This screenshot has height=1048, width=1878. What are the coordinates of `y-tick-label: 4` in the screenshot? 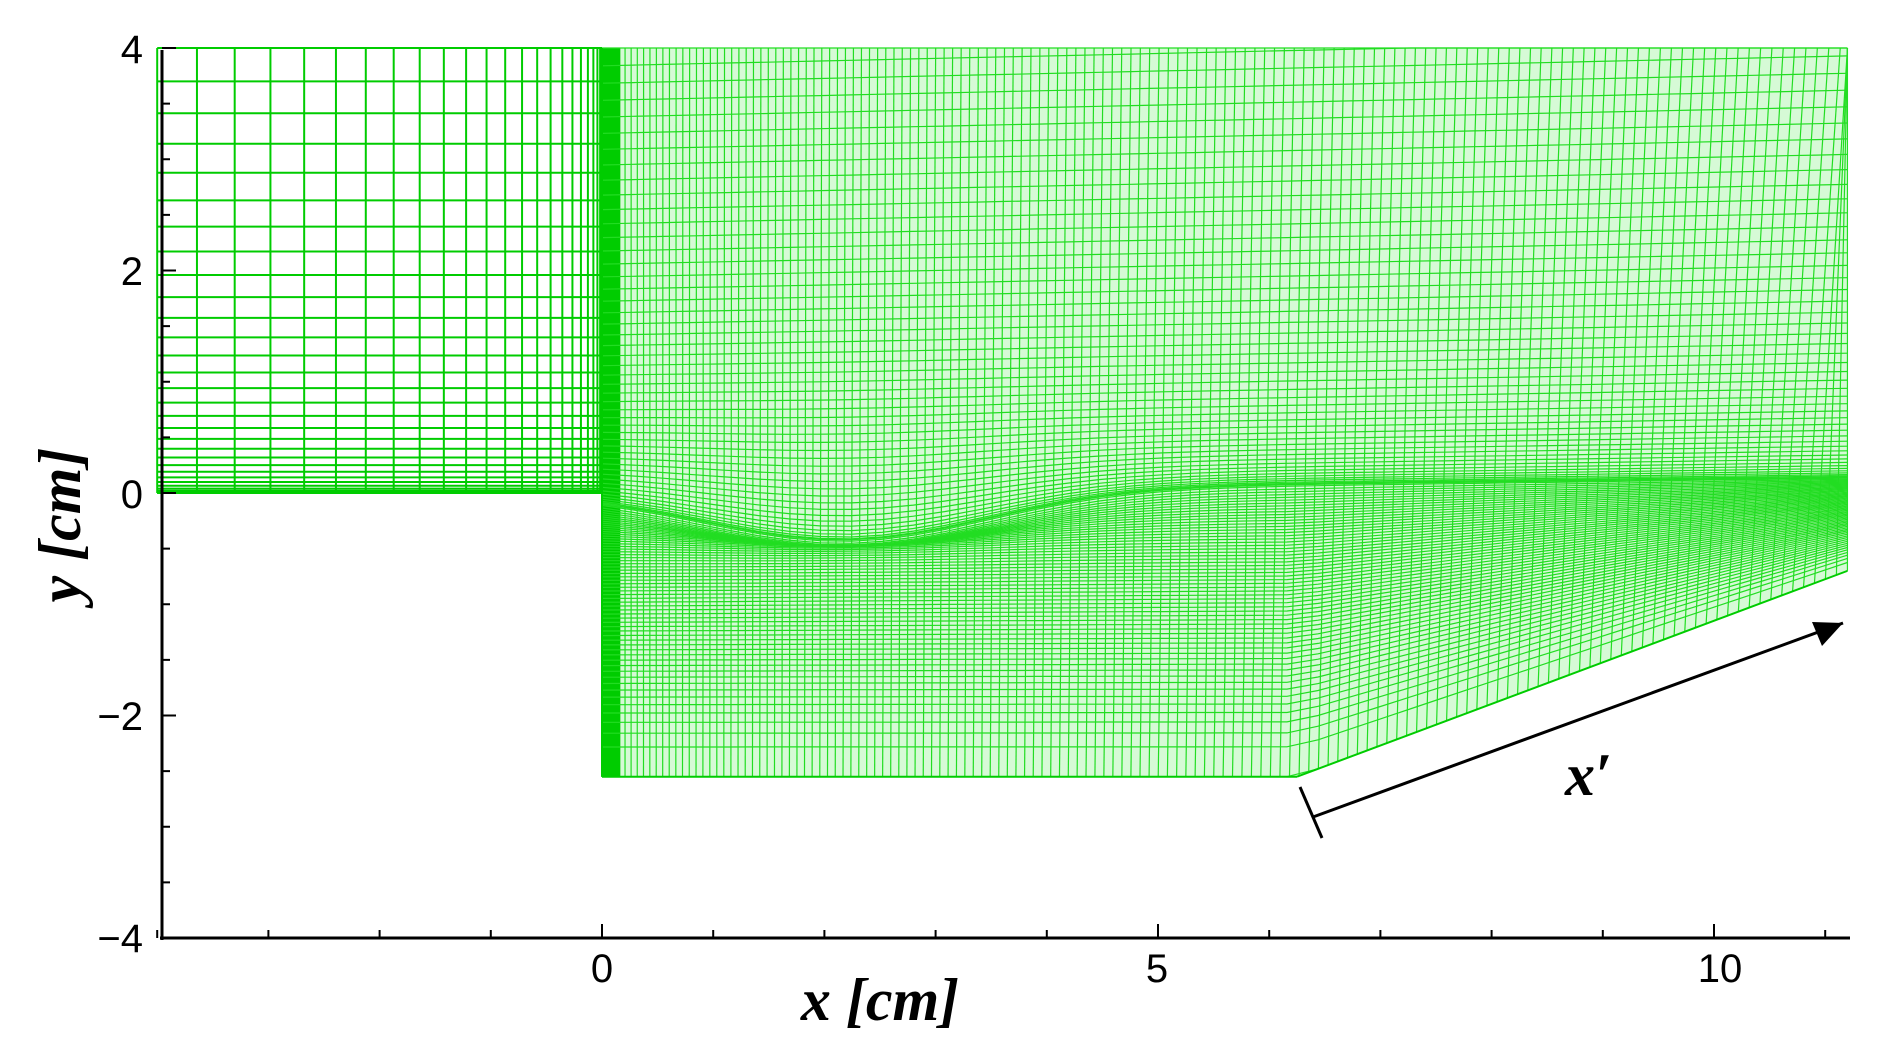 It's located at (132, 50).